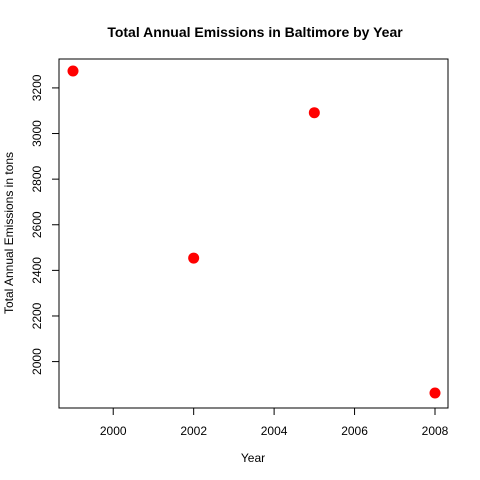 The width and height of the screenshot is (480, 480). I want to click on x-axis-label: Year, so click(253, 458).